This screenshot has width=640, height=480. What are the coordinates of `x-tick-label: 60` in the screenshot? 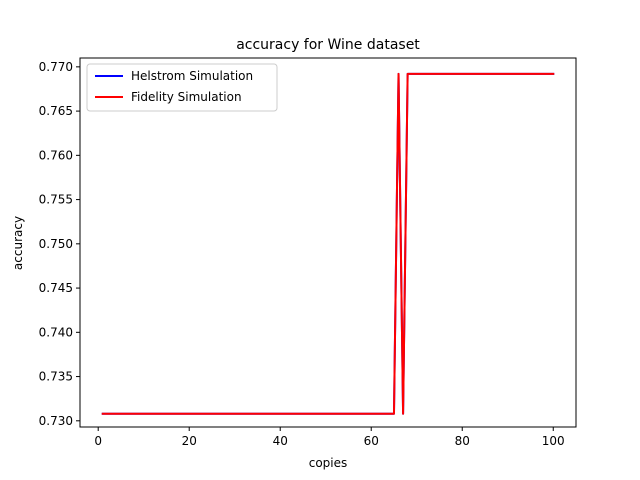 It's located at (371, 441).